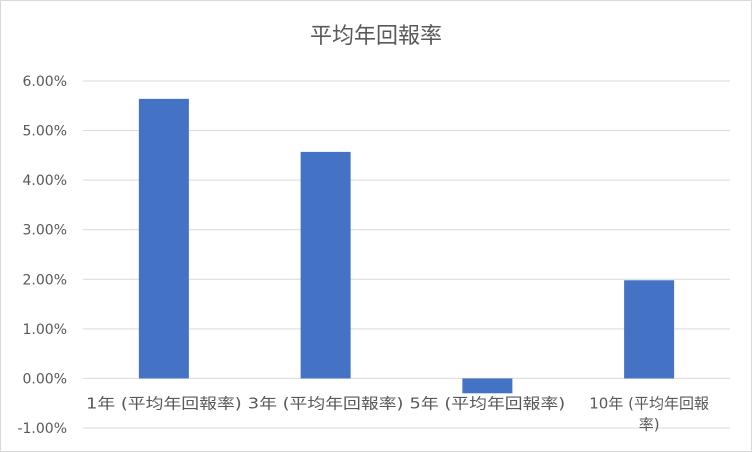  Describe the element at coordinates (45, 82) in the screenshot. I see `y-tick-label: 6.00%` at that location.